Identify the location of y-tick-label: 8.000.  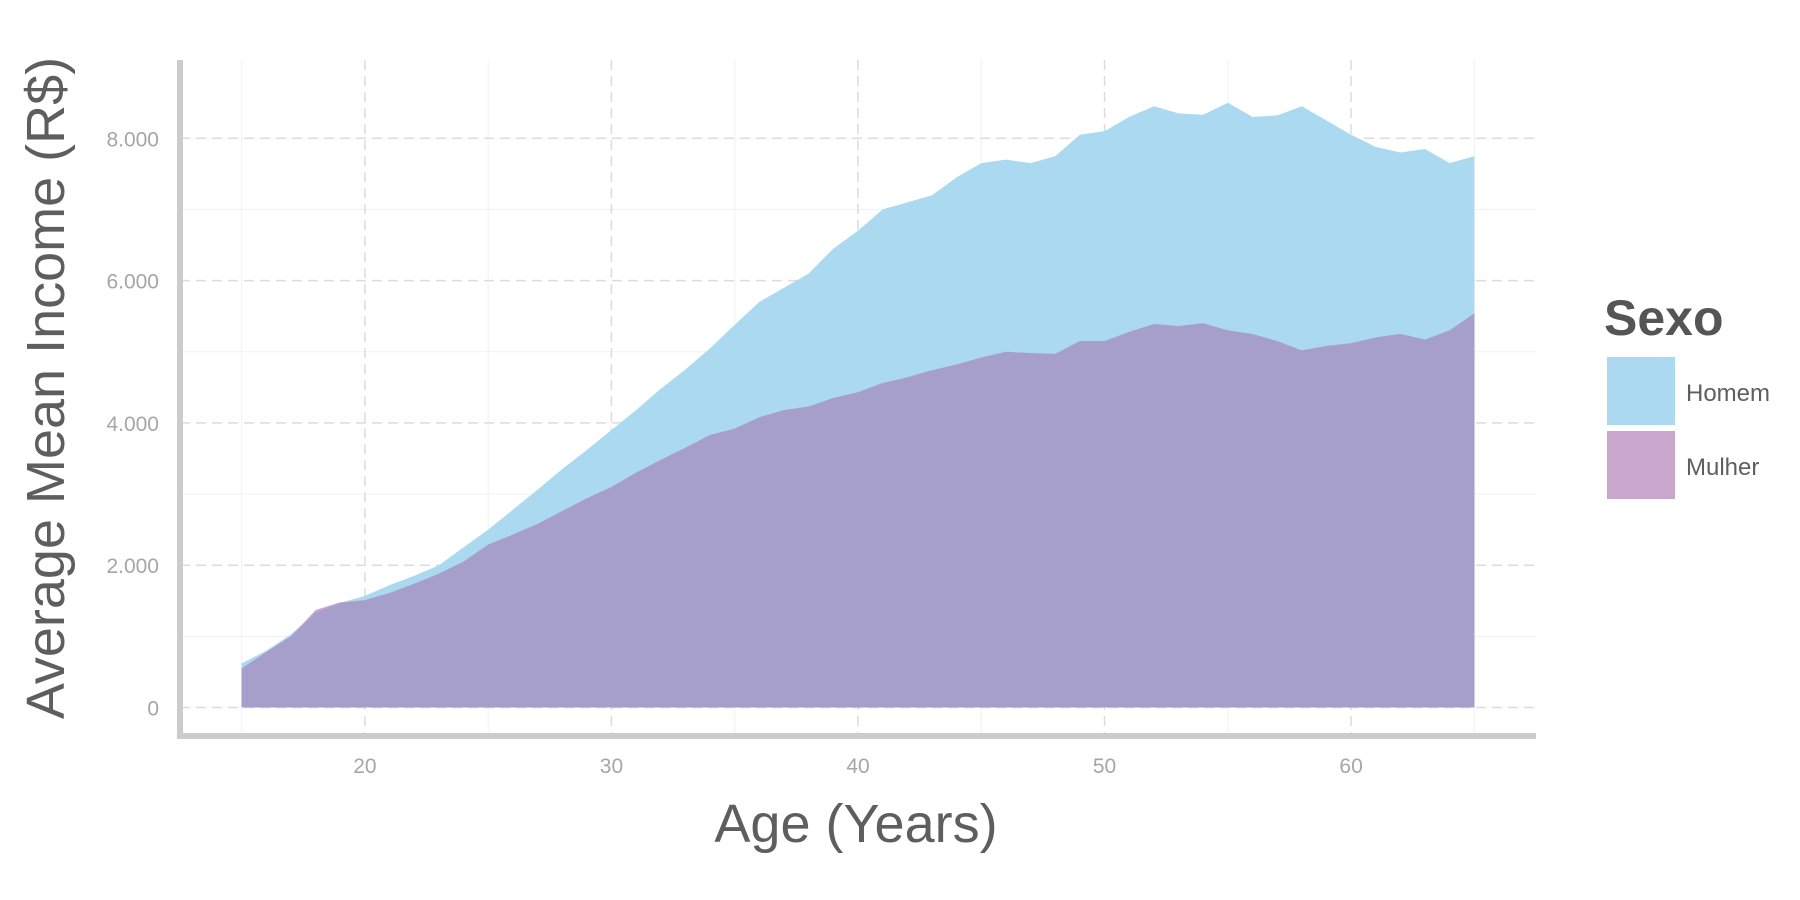
(132, 139).